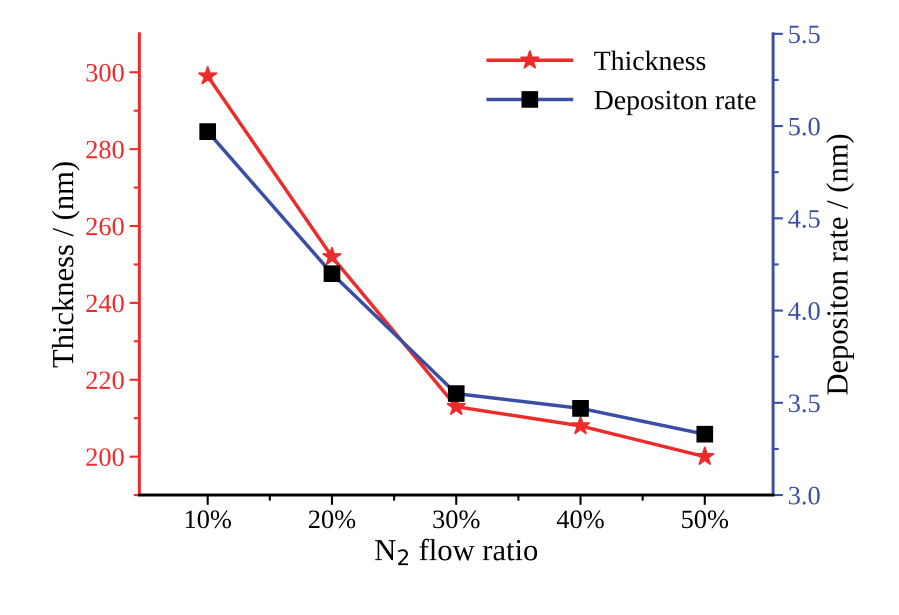 The image size is (899, 615). What do you see at coordinates (105, 457) in the screenshot?
I see `y-tick-label: 200` at bounding box center [105, 457].